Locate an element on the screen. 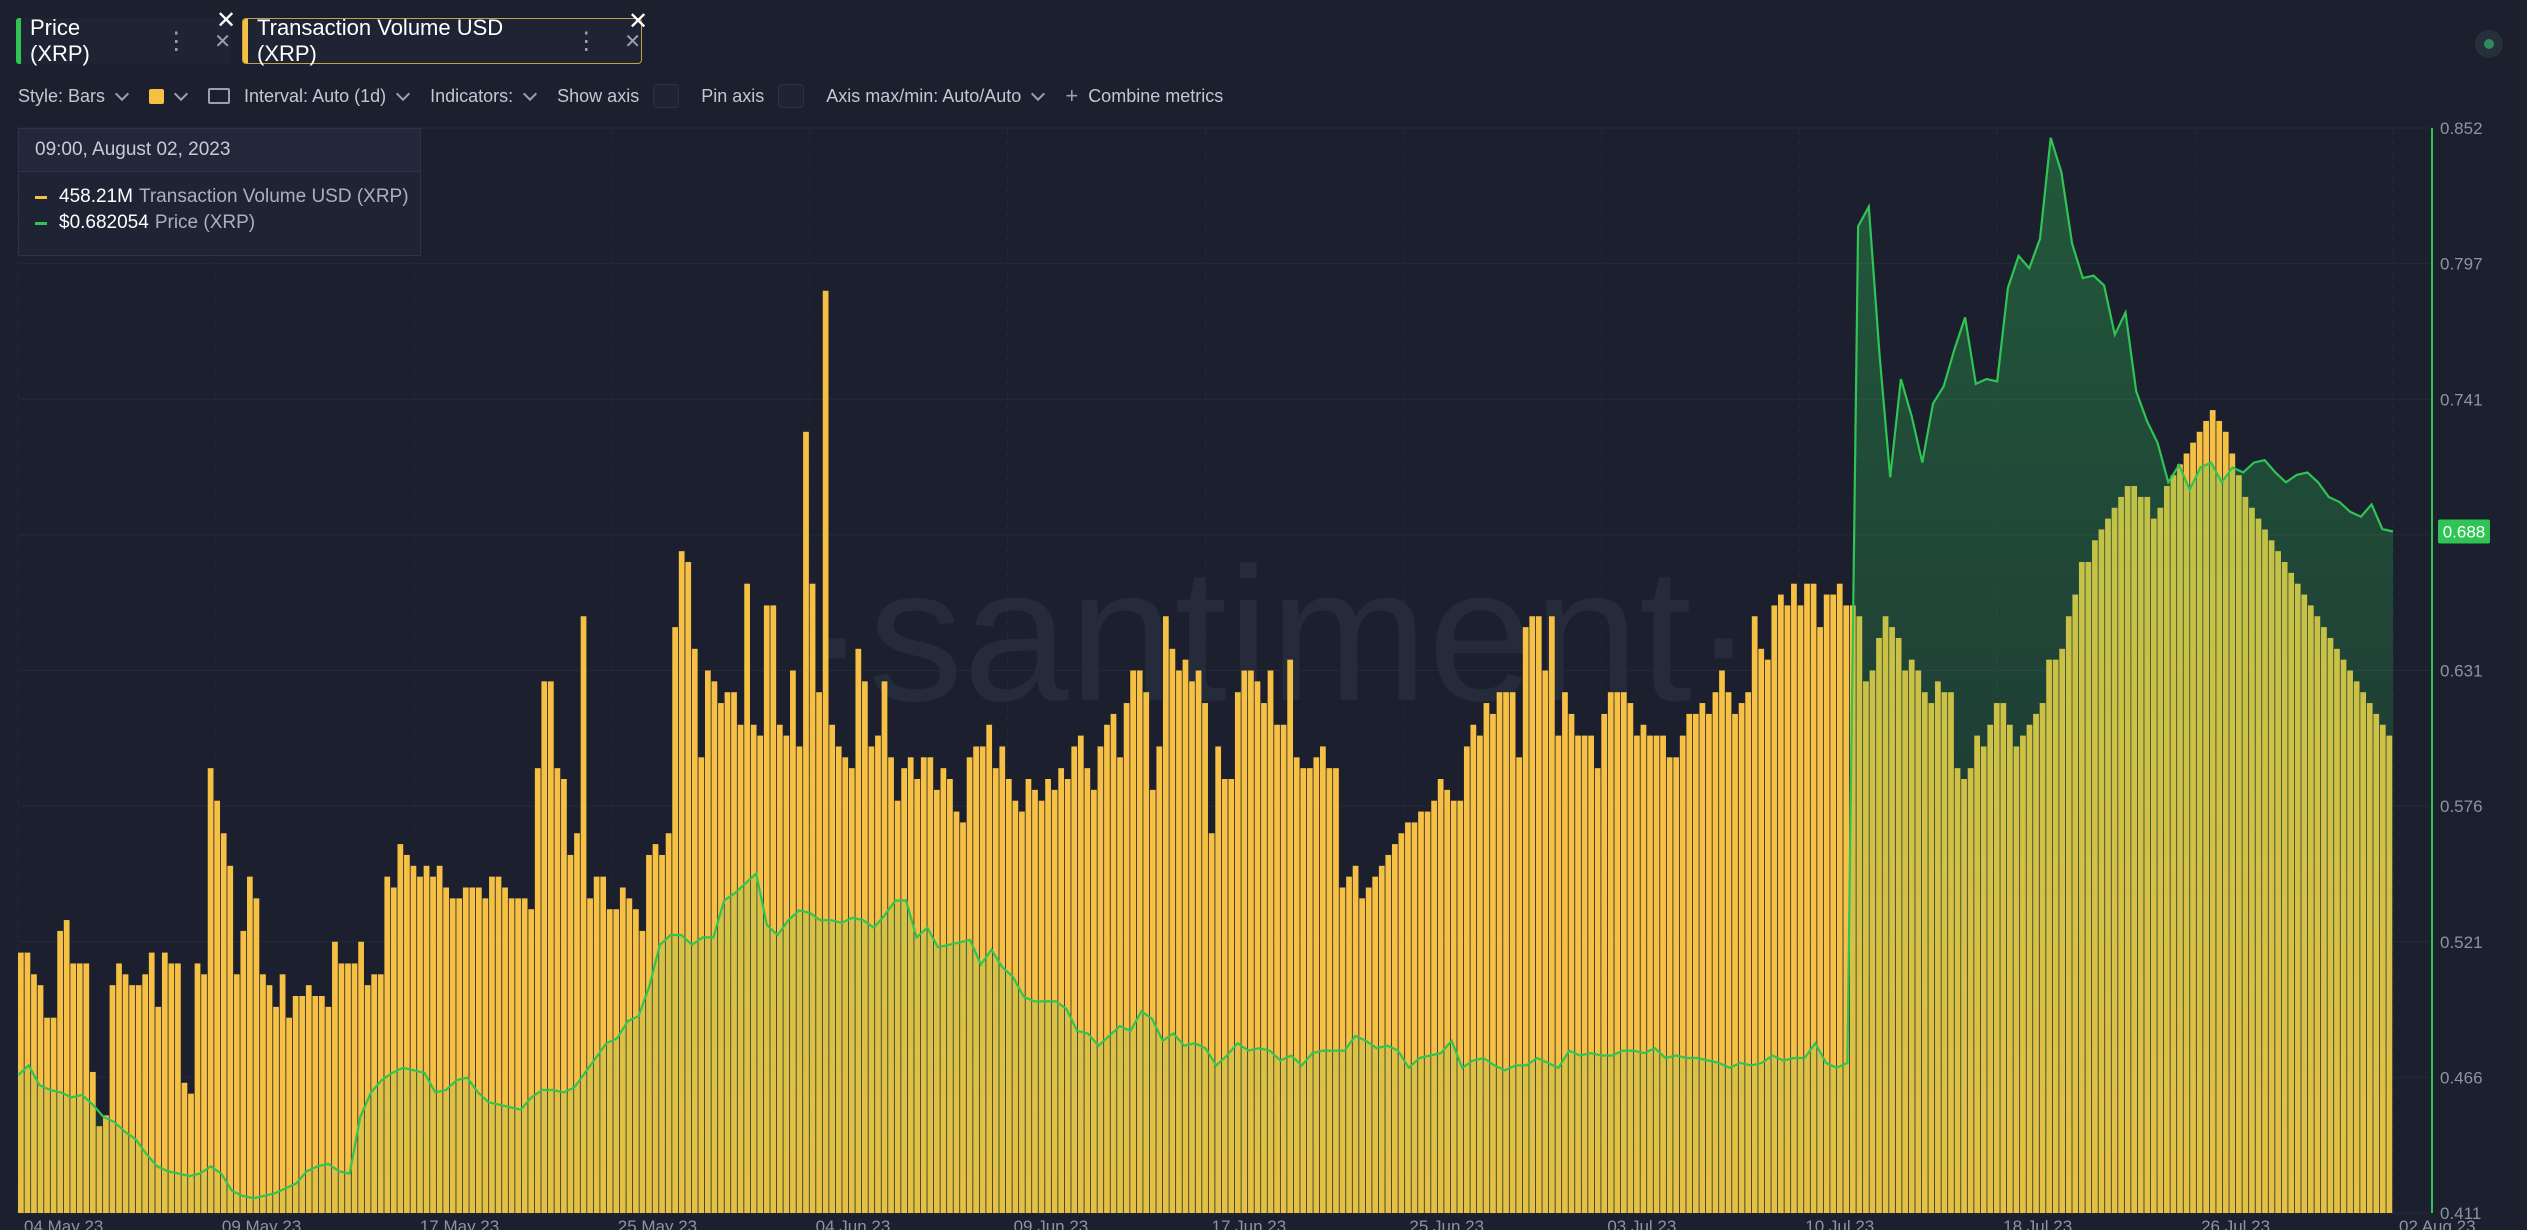  pin-axis-checkbox is located at coordinates (791, 96).